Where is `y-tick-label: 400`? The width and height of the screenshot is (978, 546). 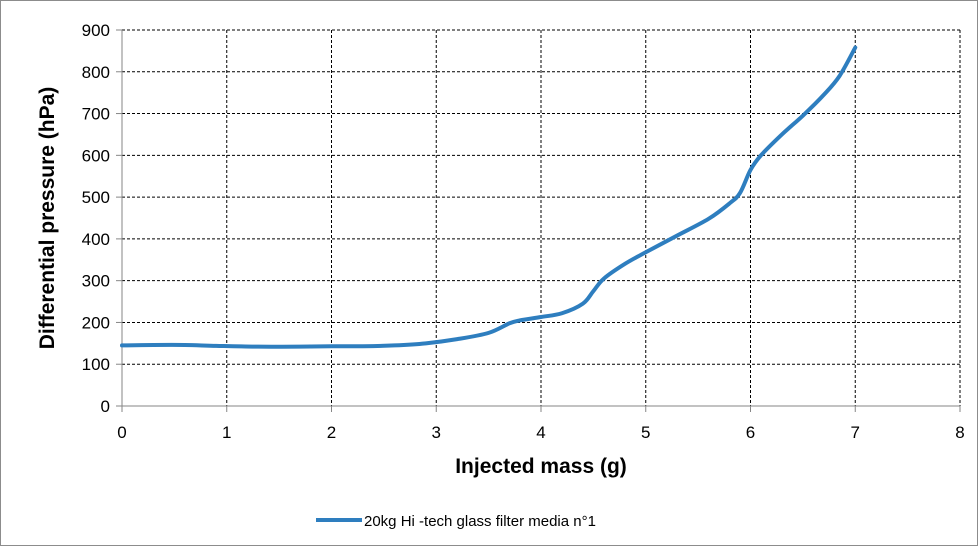 y-tick-label: 400 is located at coordinates (96, 239).